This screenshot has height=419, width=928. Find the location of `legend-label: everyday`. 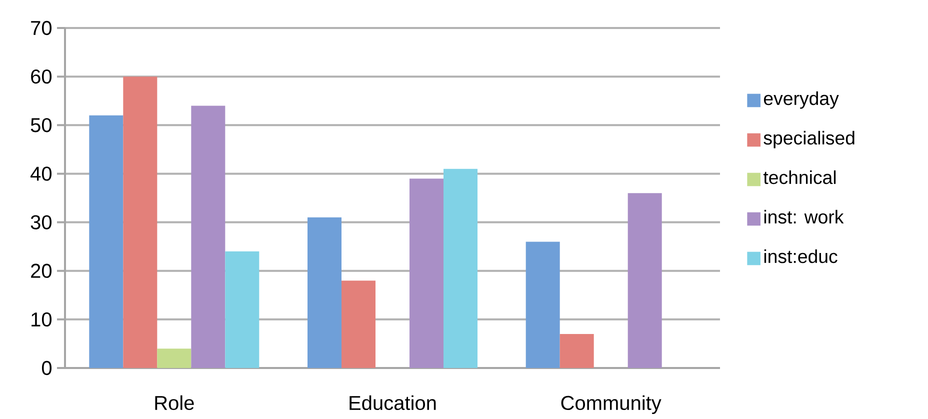

legend-label: everyday is located at coordinates (801, 100).